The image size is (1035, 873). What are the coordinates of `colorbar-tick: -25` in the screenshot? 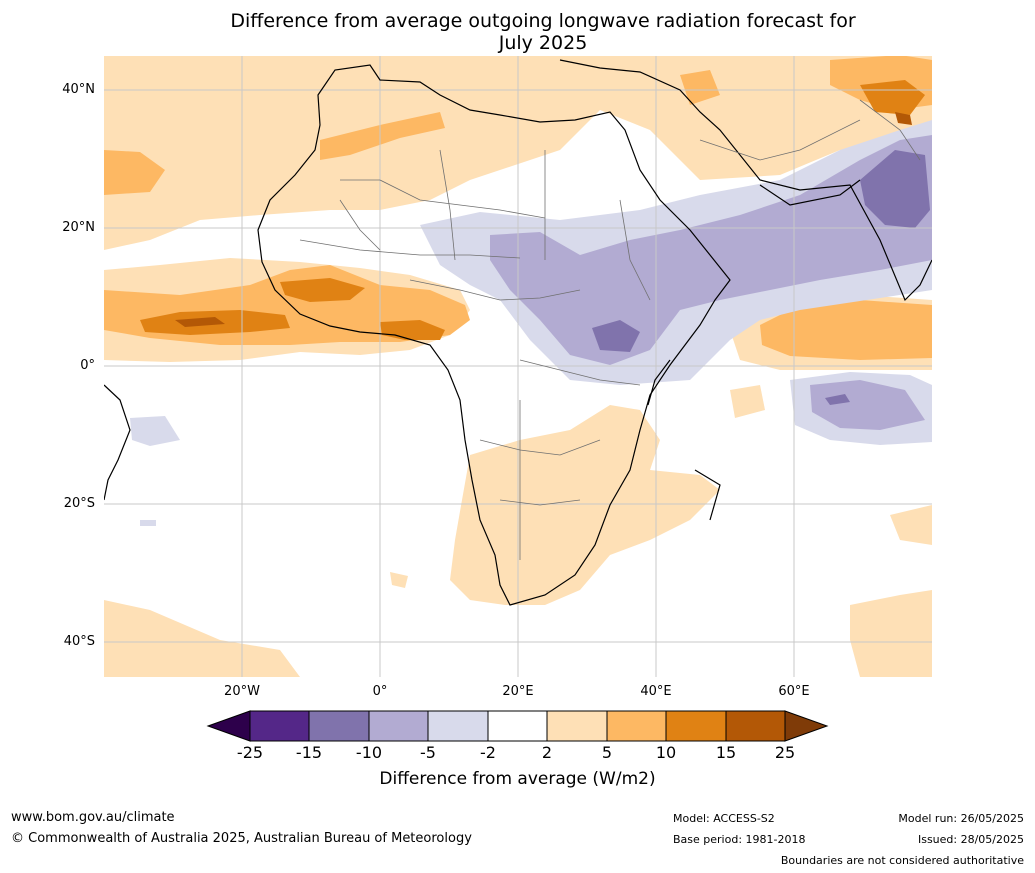 It's located at (250, 752).